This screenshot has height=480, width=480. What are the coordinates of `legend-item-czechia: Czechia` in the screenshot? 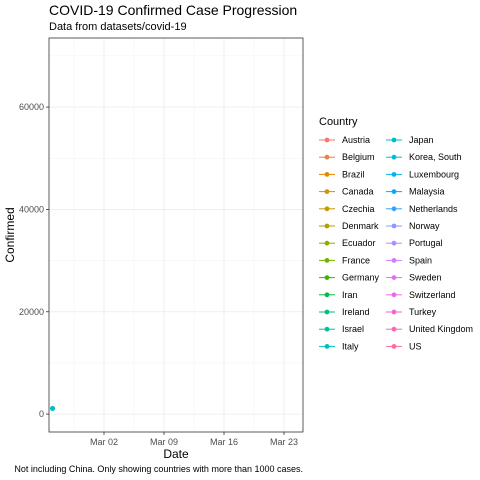 It's located at (347, 209).